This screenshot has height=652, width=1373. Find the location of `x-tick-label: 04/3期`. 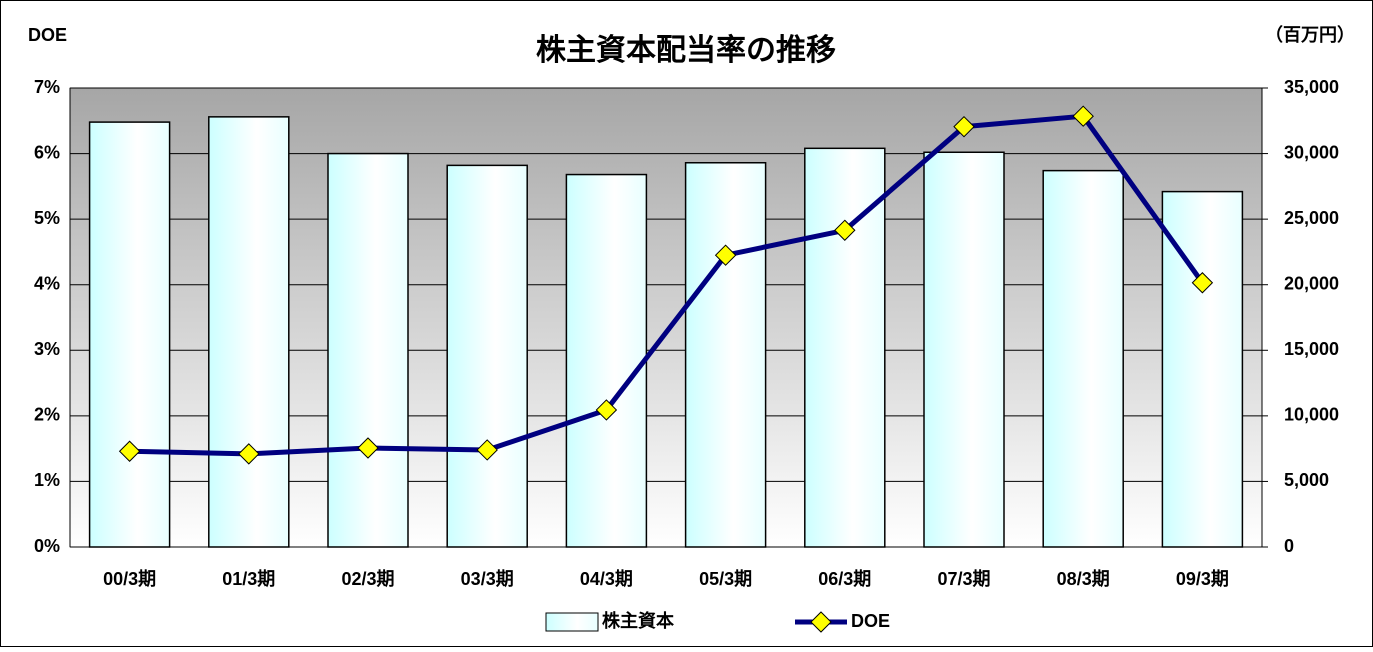

x-tick-label: 04/3期 is located at coordinates (606, 579).